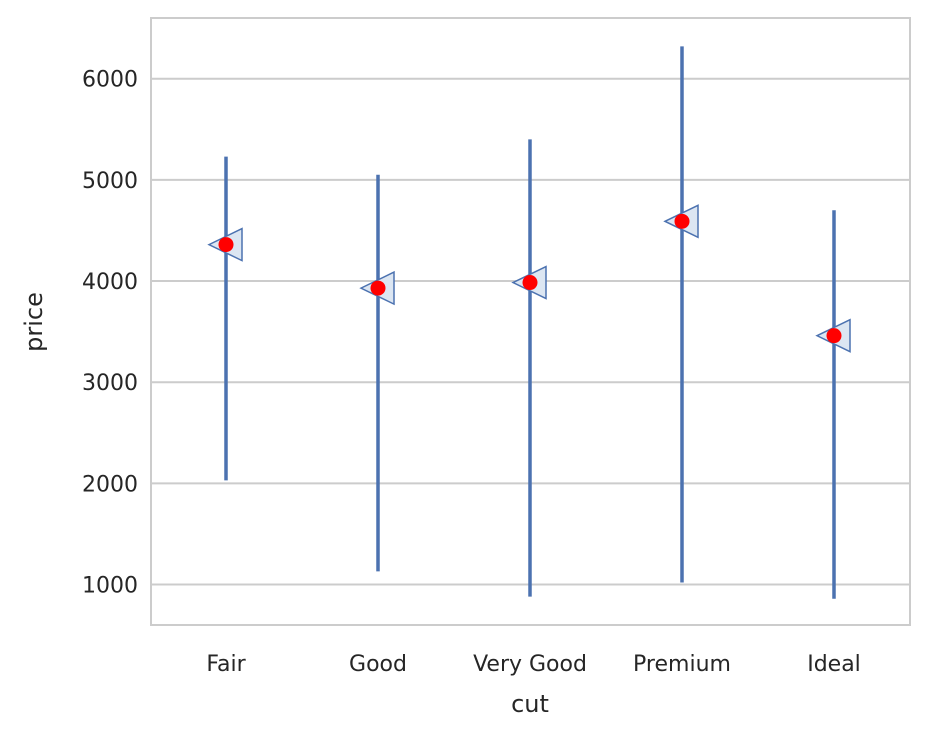  What do you see at coordinates (110, 333) in the screenshot?
I see `y-tick-labels: 1000 2000 3000 4000 5000 6000` at bounding box center [110, 333].